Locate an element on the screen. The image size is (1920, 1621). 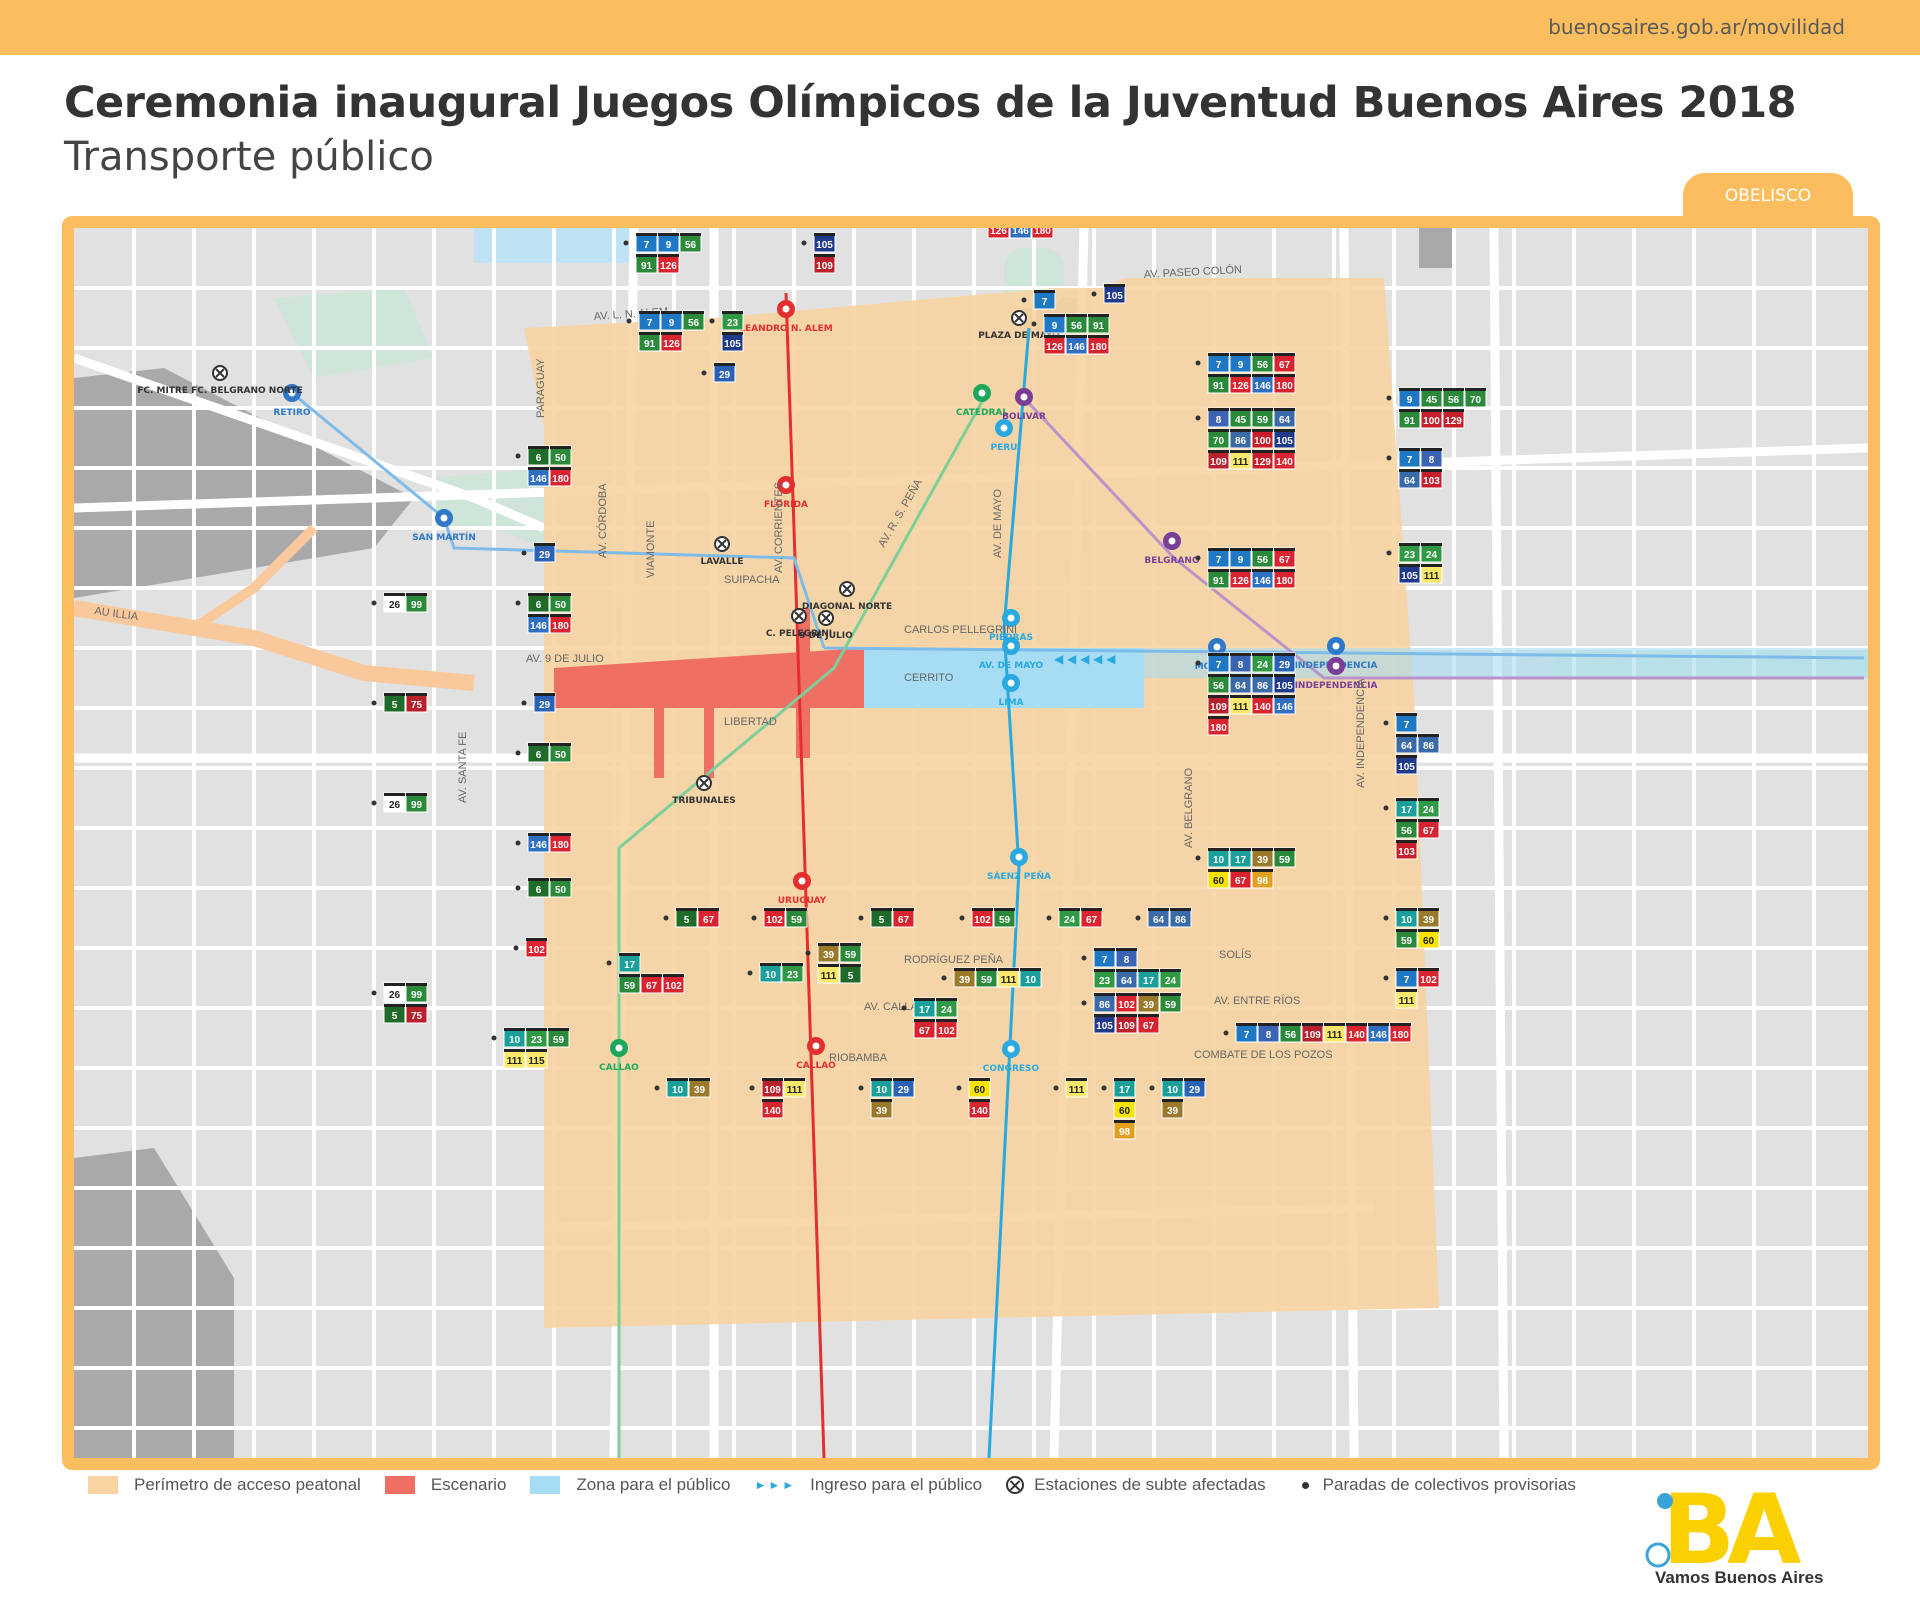
bus-stop-3: 795691126146180 is located at coordinates (1026, 233).